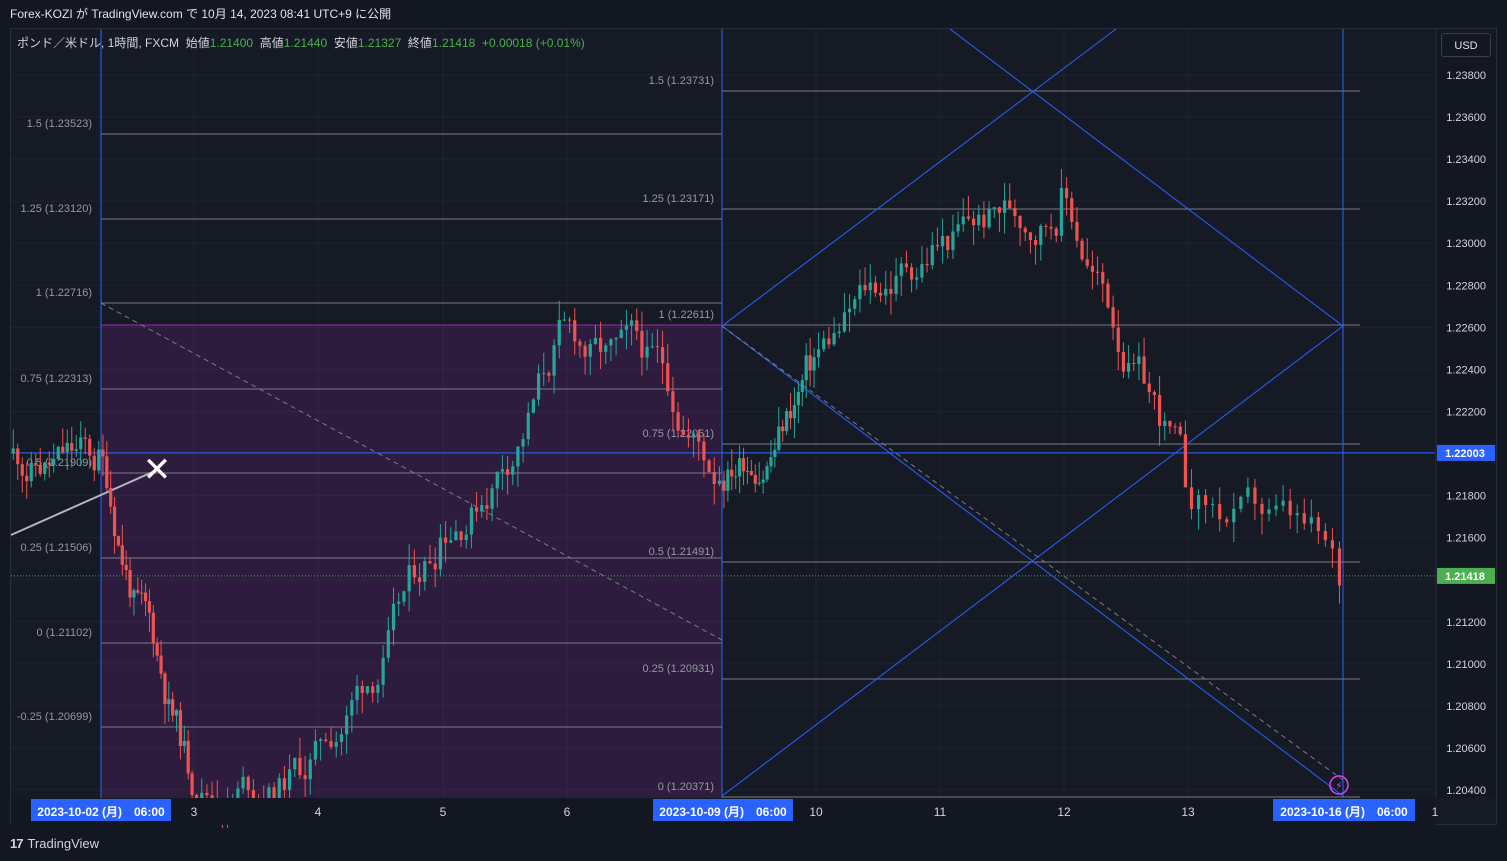  I want to click on time-tick-label: 1, so click(1435, 812).